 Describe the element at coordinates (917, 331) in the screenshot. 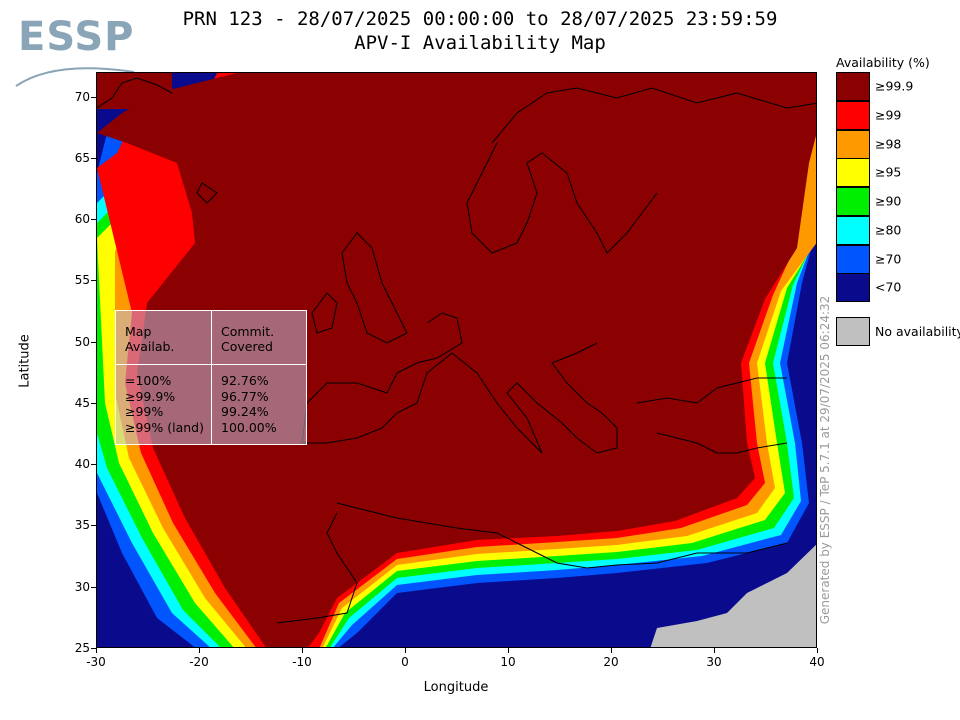

I see `no-availability-label: No availability` at that location.